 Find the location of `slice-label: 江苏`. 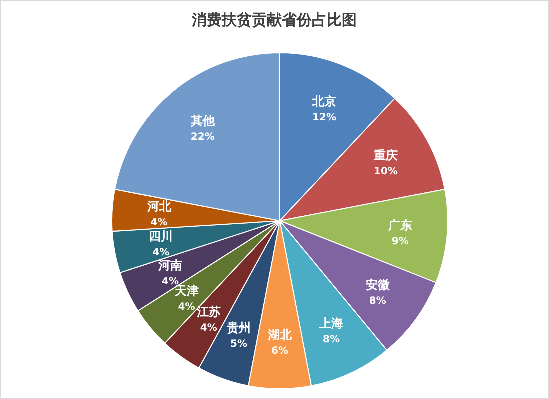

slice-label: 江苏 is located at coordinates (208, 311).